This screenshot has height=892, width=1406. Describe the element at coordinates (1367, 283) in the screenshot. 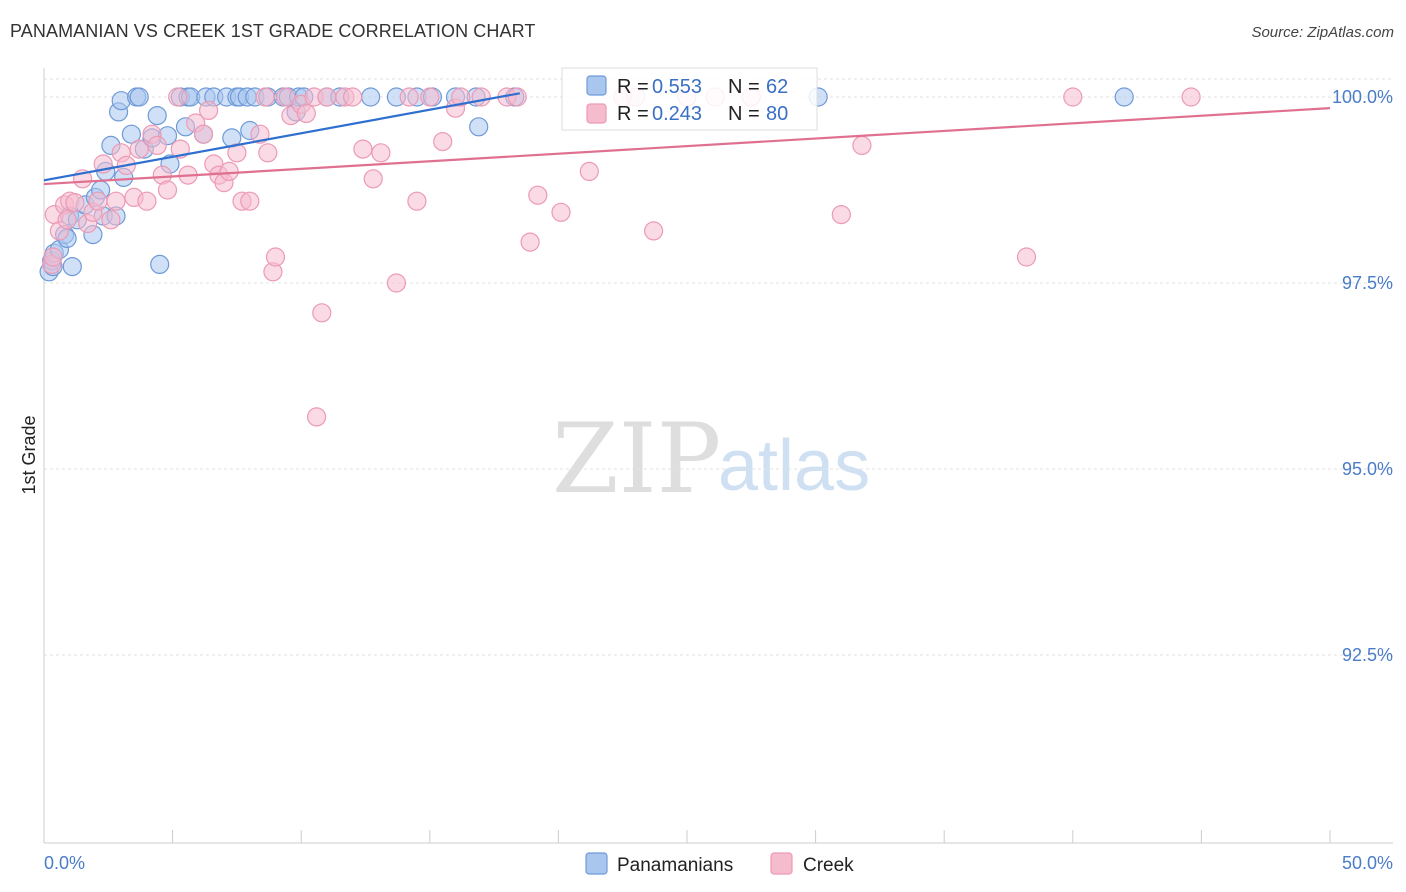

I see `y-tick-label: 97.5%` at that location.